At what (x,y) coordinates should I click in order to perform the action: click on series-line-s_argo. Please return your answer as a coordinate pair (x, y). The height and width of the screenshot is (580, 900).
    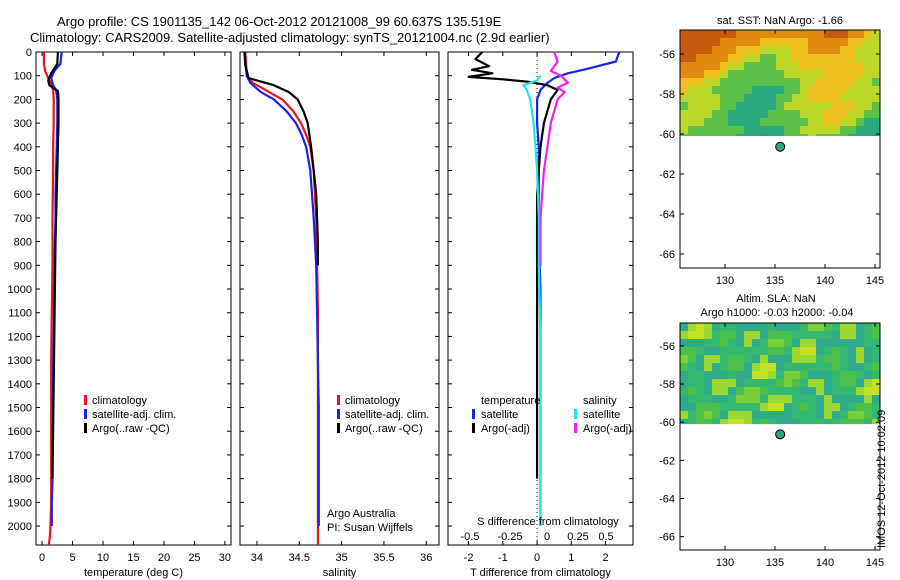
    Looking at the image, I should click on (554, 158).